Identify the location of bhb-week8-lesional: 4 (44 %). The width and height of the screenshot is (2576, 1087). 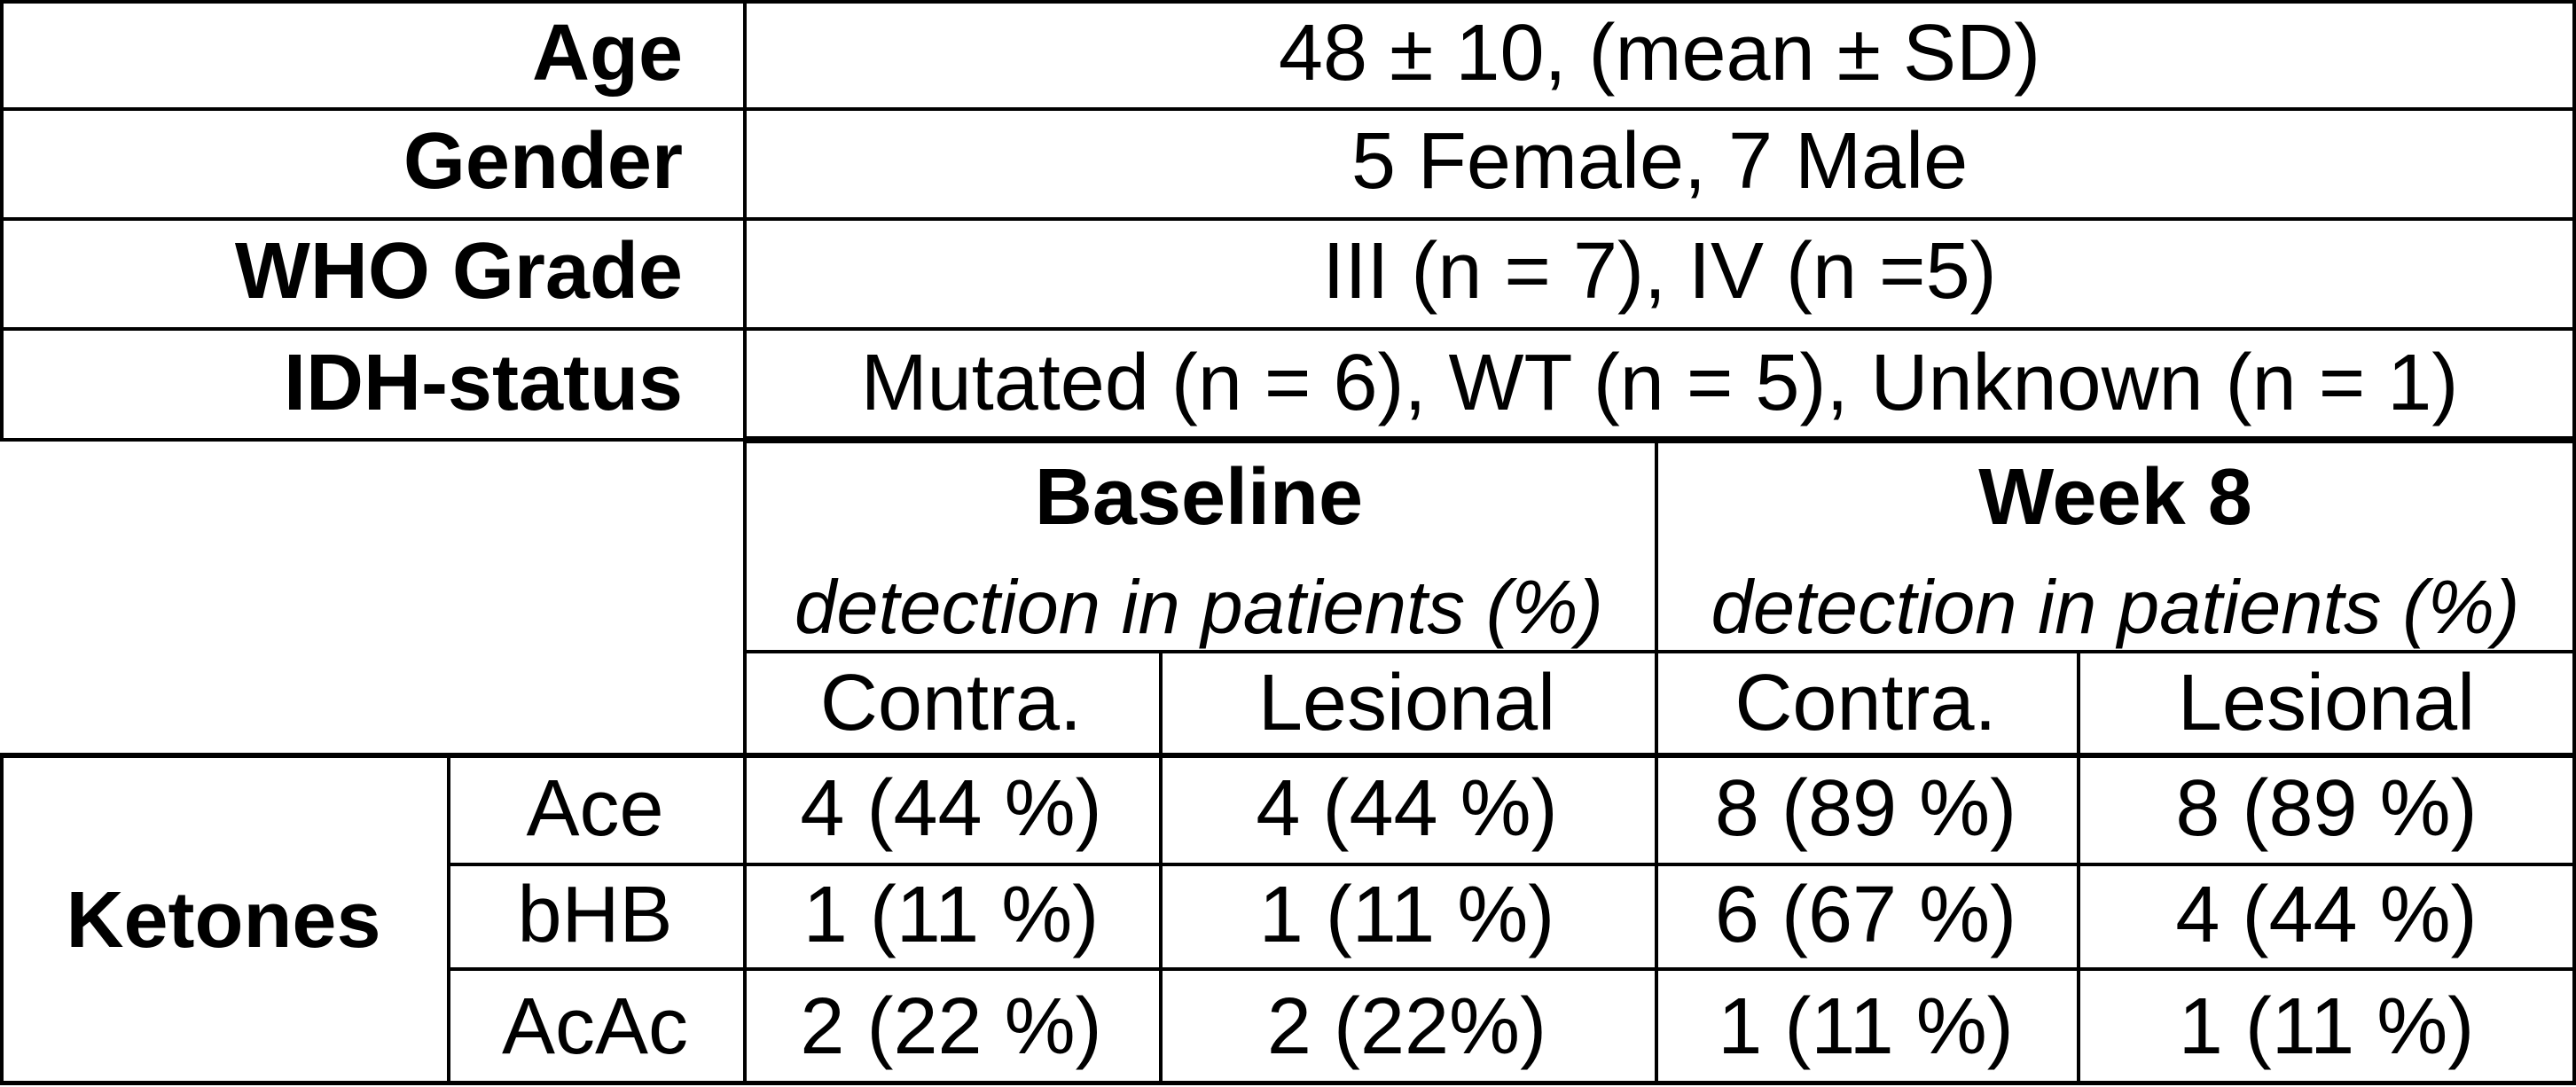
(2326, 915).